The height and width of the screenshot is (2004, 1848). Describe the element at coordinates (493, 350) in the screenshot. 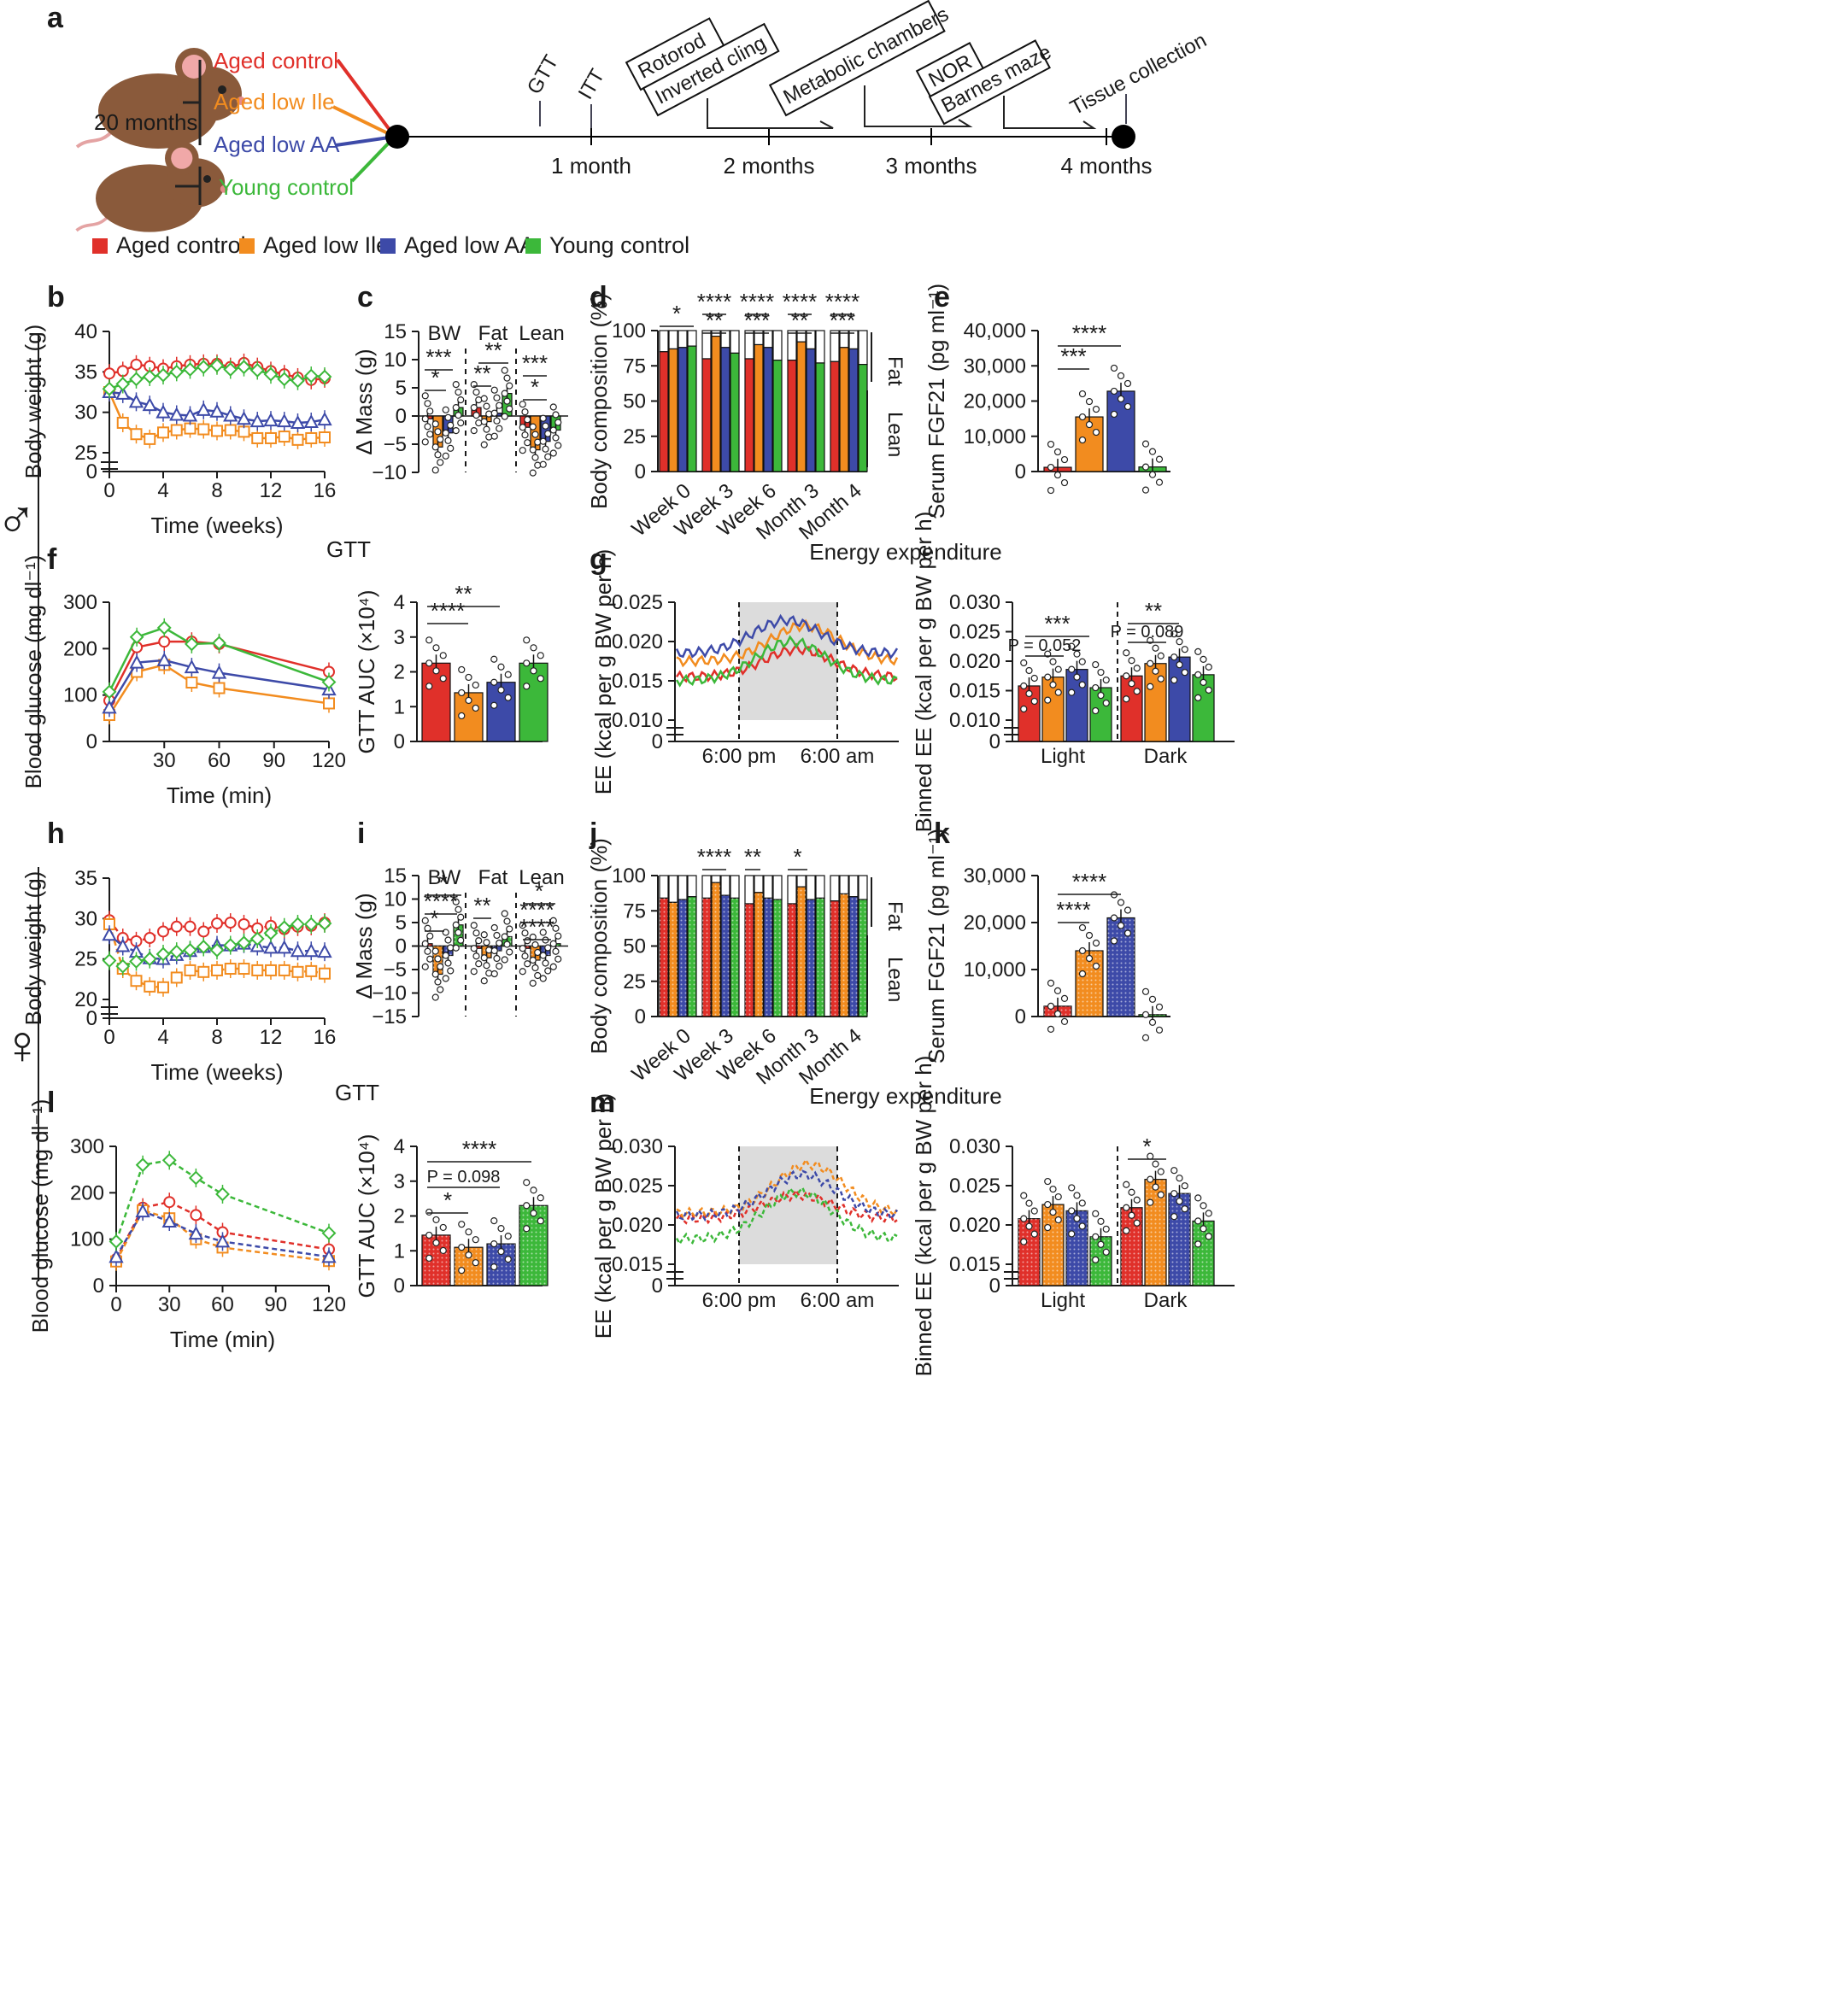

I see `c-sig-2: **` at that location.